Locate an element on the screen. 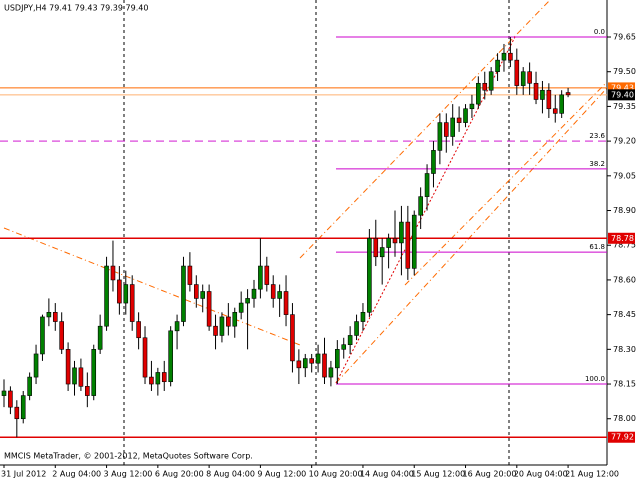 The height and width of the screenshot is (480, 640). price-label: 79.43 is located at coordinates (622, 87).